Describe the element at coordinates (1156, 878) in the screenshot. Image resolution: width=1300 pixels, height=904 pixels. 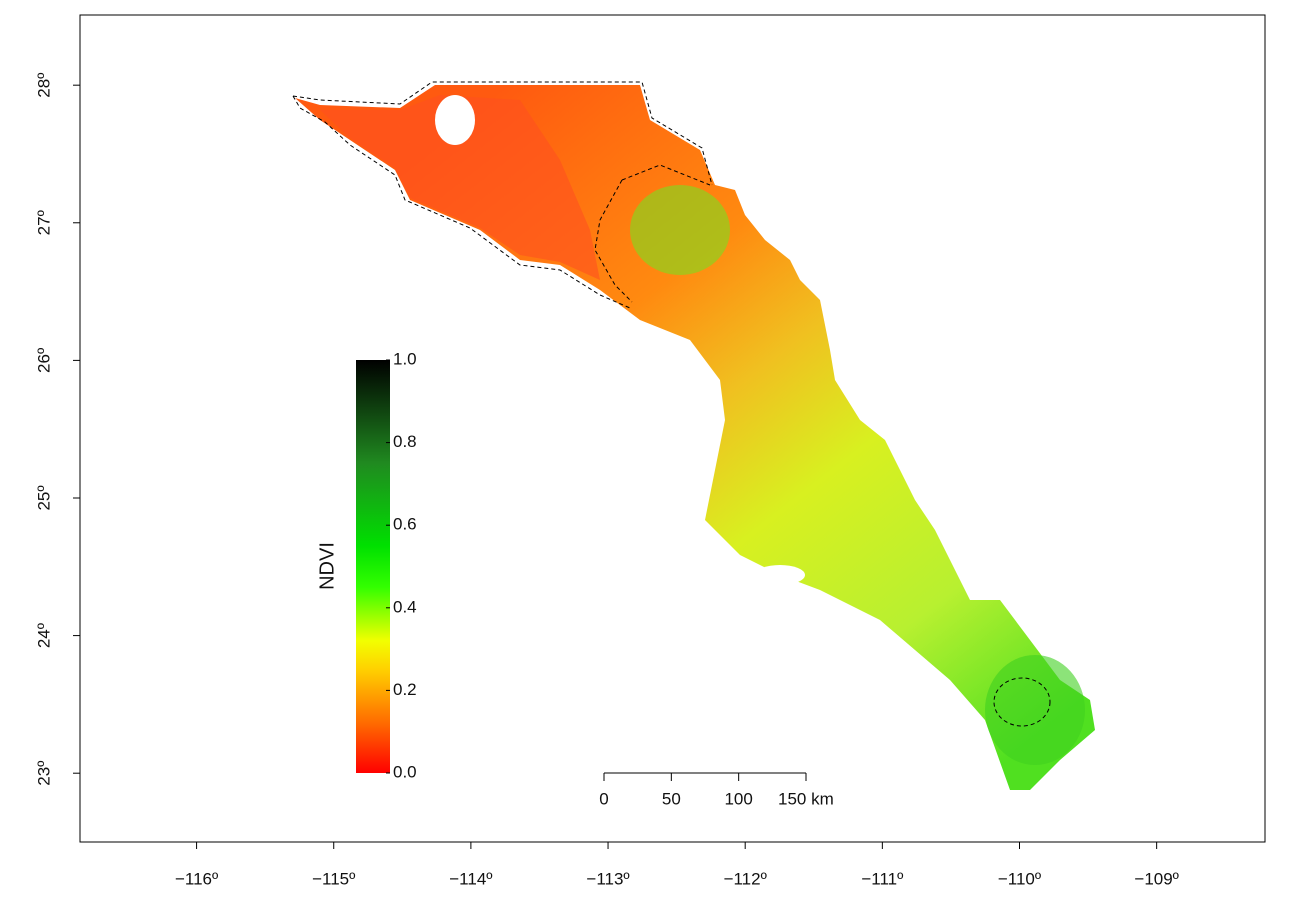
I see `x-tick-label: −109º` at that location.